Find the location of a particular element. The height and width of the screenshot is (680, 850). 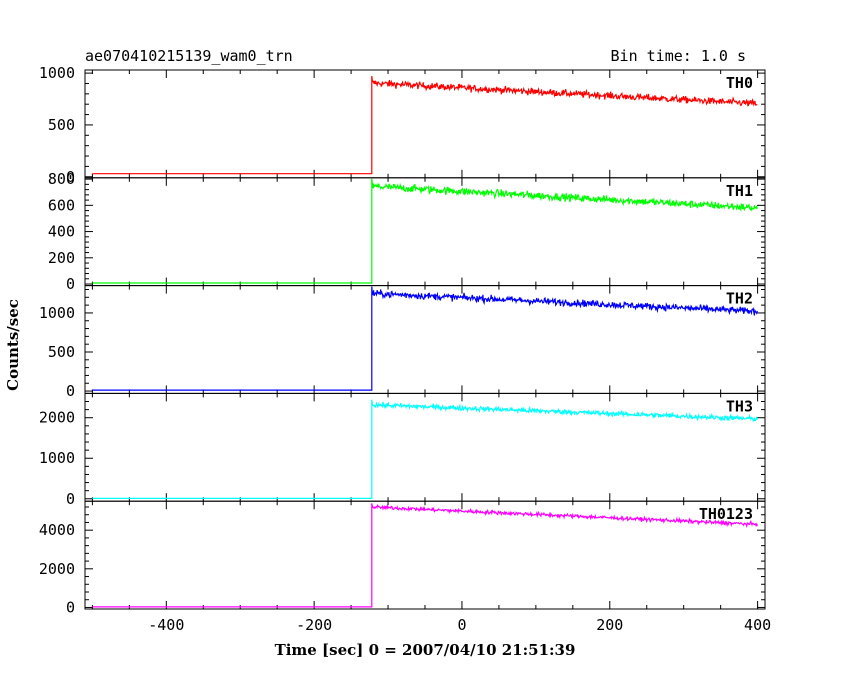

series-line-th3 is located at coordinates (425, 449).